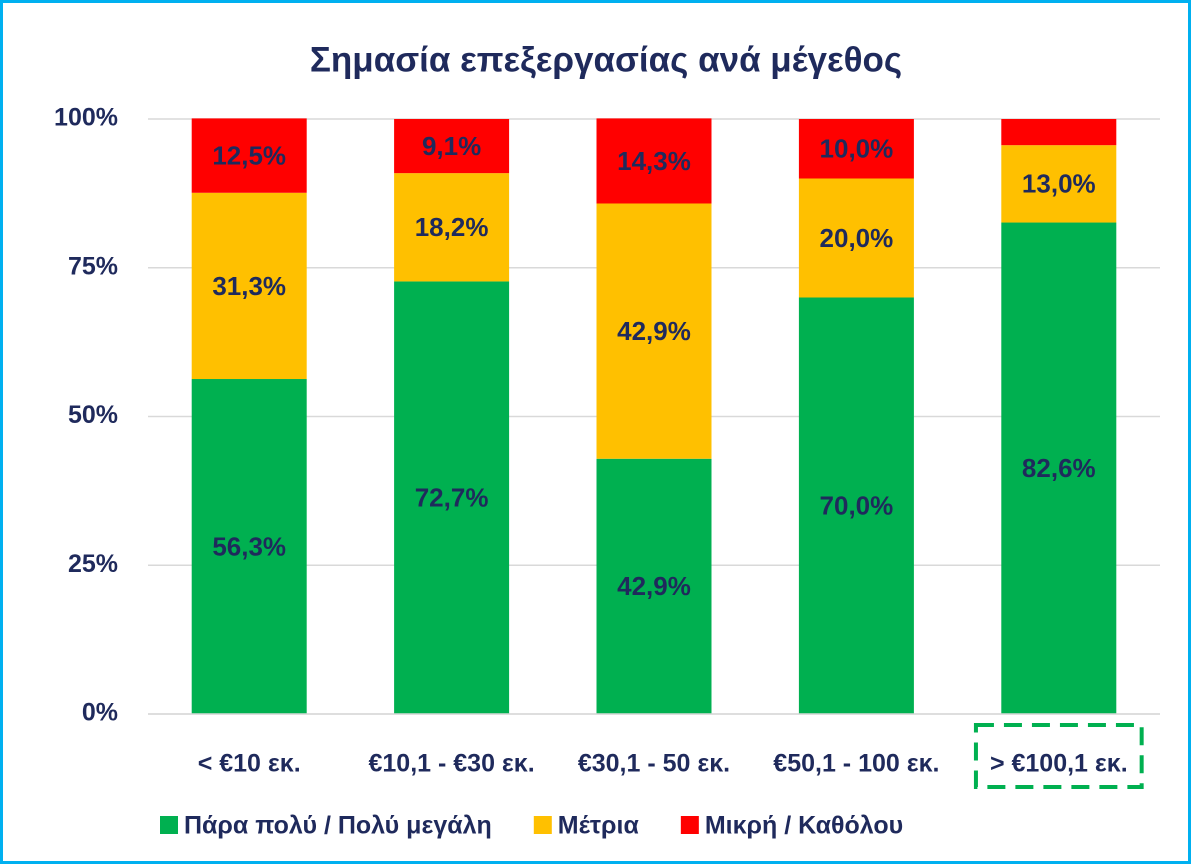 This screenshot has width=1191, height=864. I want to click on chart-title: Σημασία επεξεργασίας ανά μέγεθος, so click(606, 59).